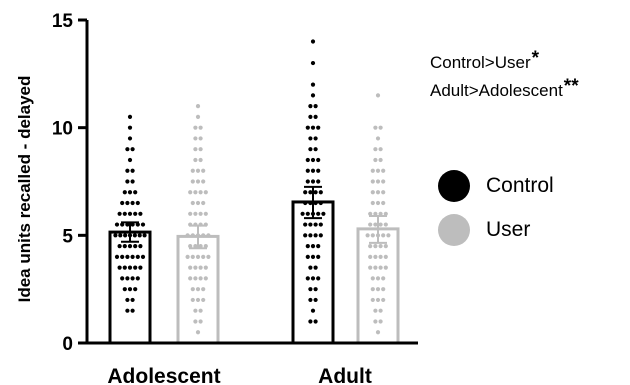  What do you see at coordinates (454, 230) in the screenshot?
I see `legend-swatch-user` at bounding box center [454, 230].